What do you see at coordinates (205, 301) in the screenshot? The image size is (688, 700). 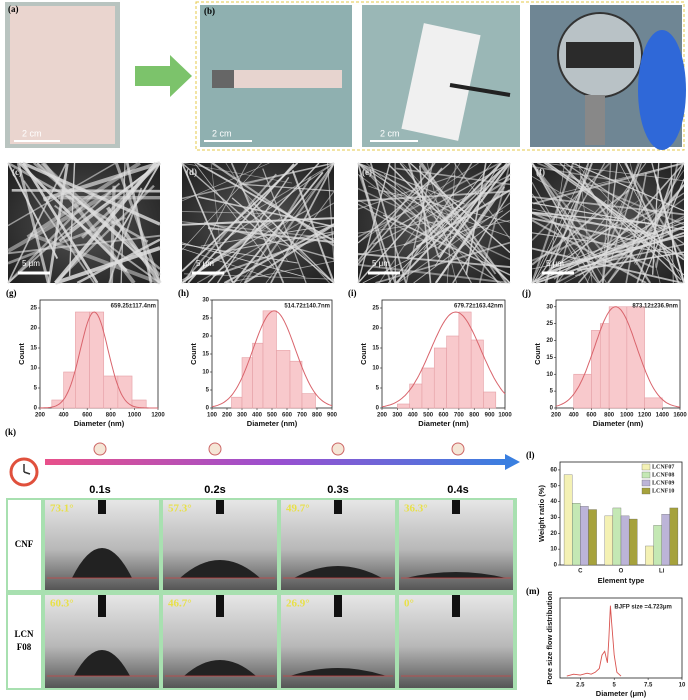 I see `y-tick-label: 30` at bounding box center [205, 301].